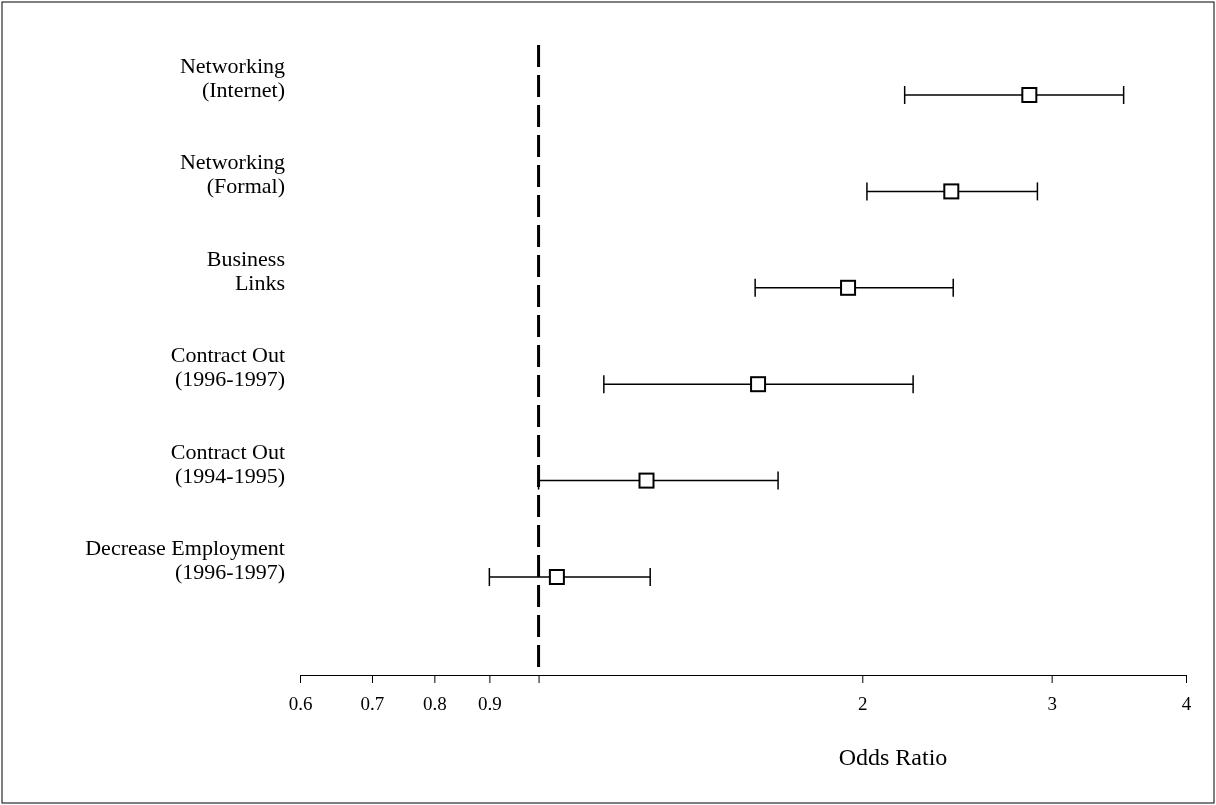 This screenshot has height=805, width=1216. Describe the element at coordinates (245, 270) in the screenshot. I see `y-tick-label: Business Links` at that location.